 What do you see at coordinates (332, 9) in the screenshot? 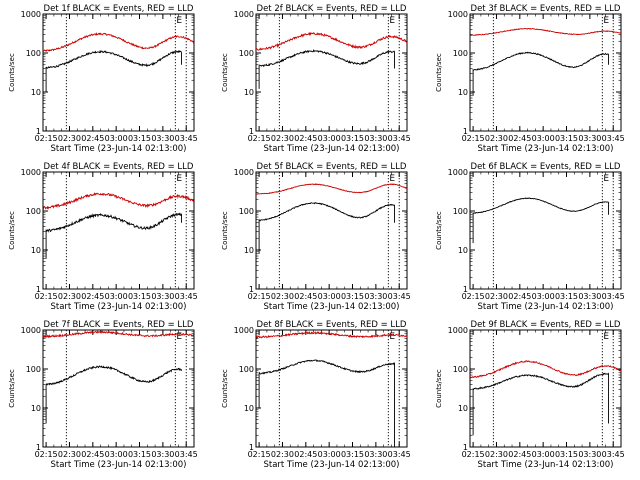
I see `chart-title: Det 2f BLACK = Events, RED = LLD` at bounding box center [332, 9].